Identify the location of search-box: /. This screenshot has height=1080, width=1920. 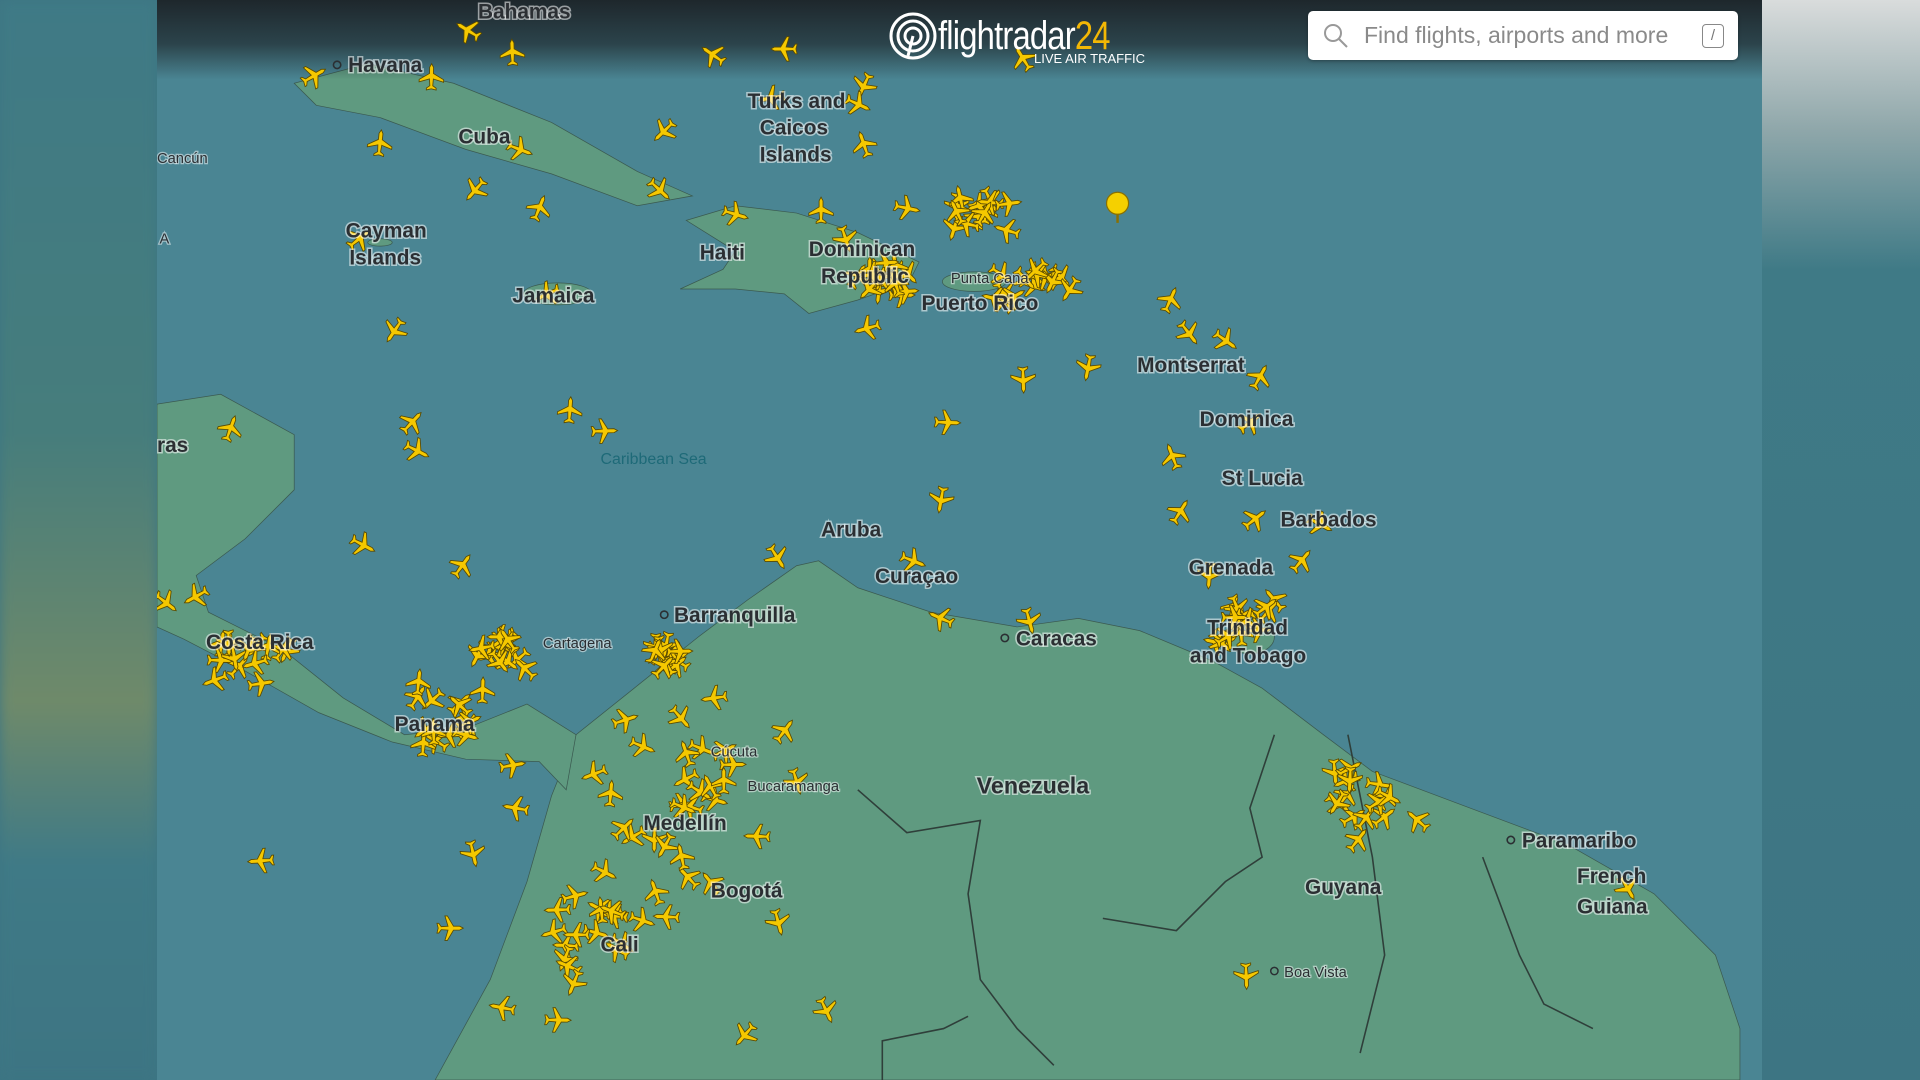
(1523, 35).